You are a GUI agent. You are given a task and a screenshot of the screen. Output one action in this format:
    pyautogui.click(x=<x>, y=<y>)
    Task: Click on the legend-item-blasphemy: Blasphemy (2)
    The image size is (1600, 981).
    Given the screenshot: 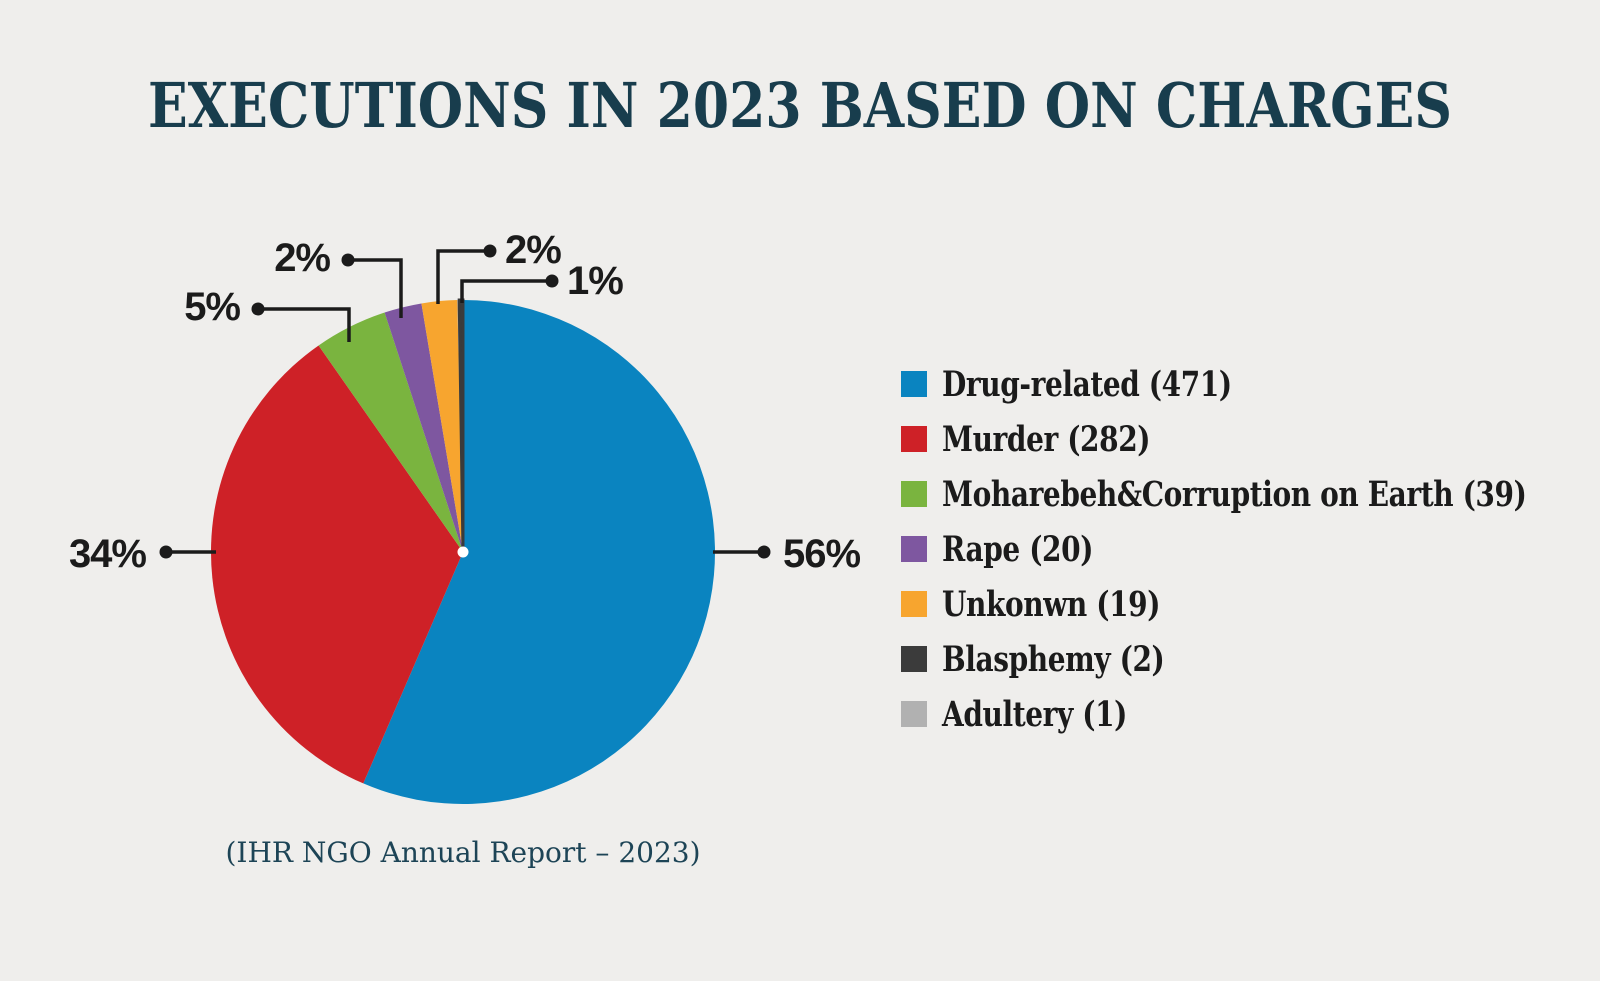 What is the action you would take?
    pyautogui.click(x=1060, y=659)
    